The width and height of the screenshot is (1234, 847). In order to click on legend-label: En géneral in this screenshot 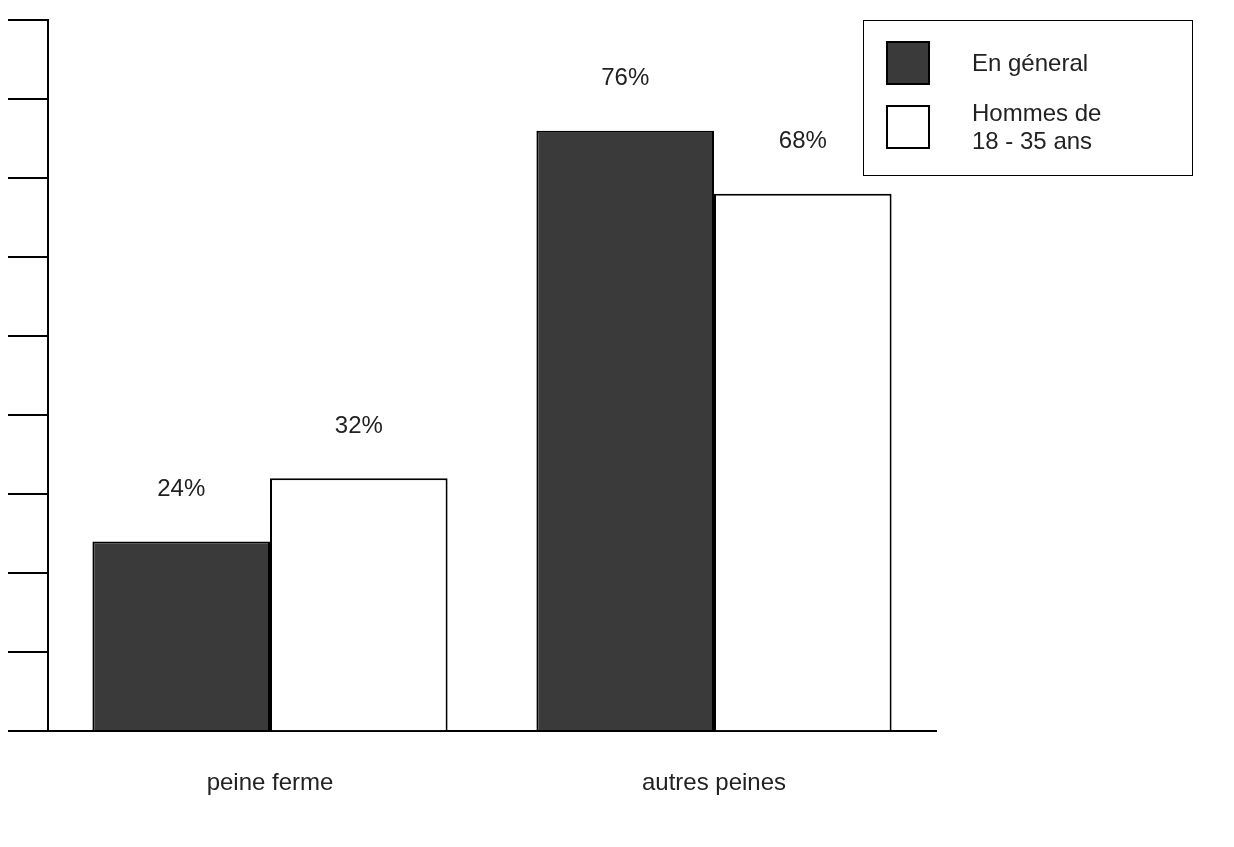, I will do `click(1031, 63)`.